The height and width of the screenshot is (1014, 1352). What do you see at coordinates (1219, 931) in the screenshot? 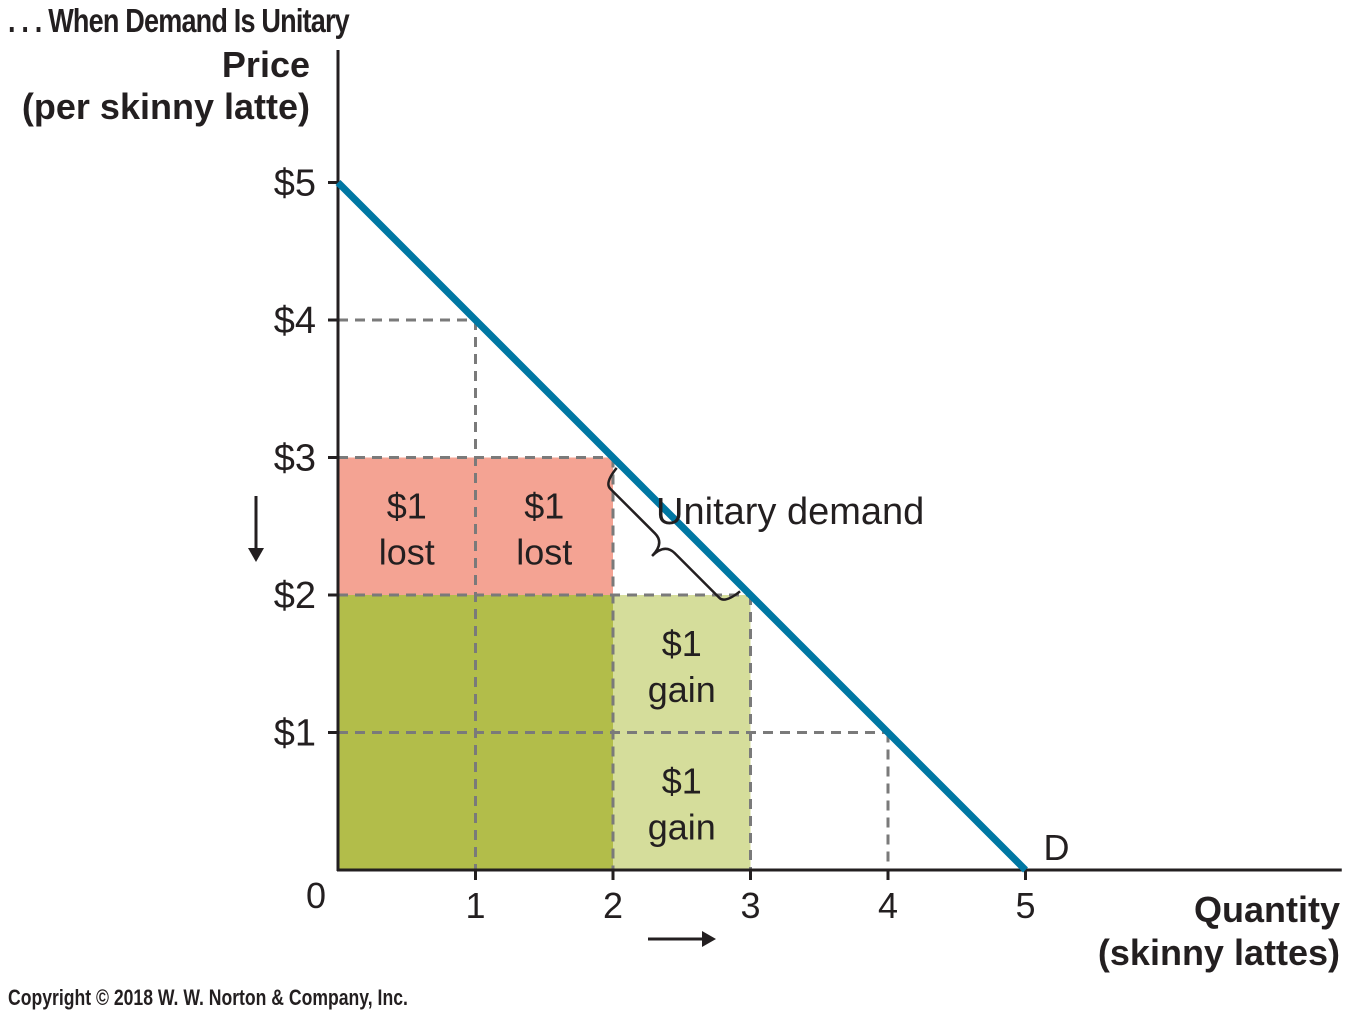
I see `x-axis-label: Quantity (skinny lattes)` at bounding box center [1219, 931].